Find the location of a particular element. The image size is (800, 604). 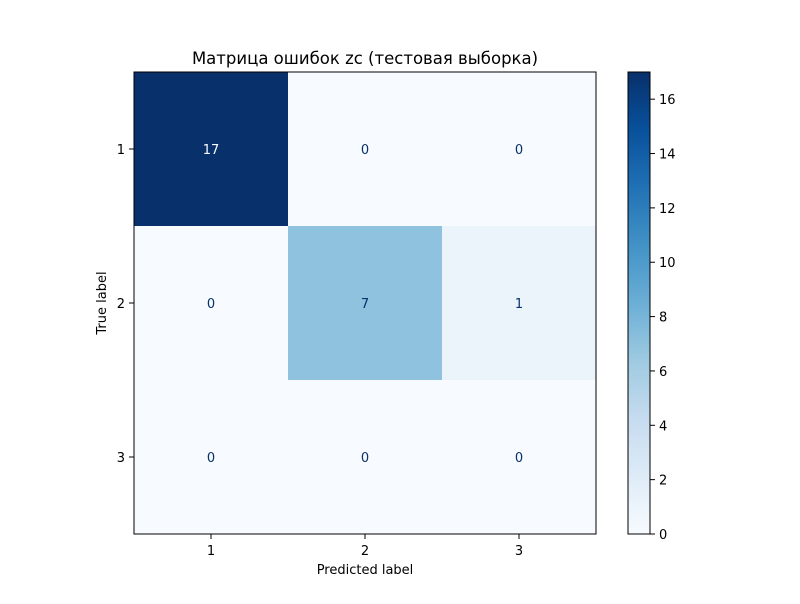

x-tick-label-2: 2 is located at coordinates (365, 551).